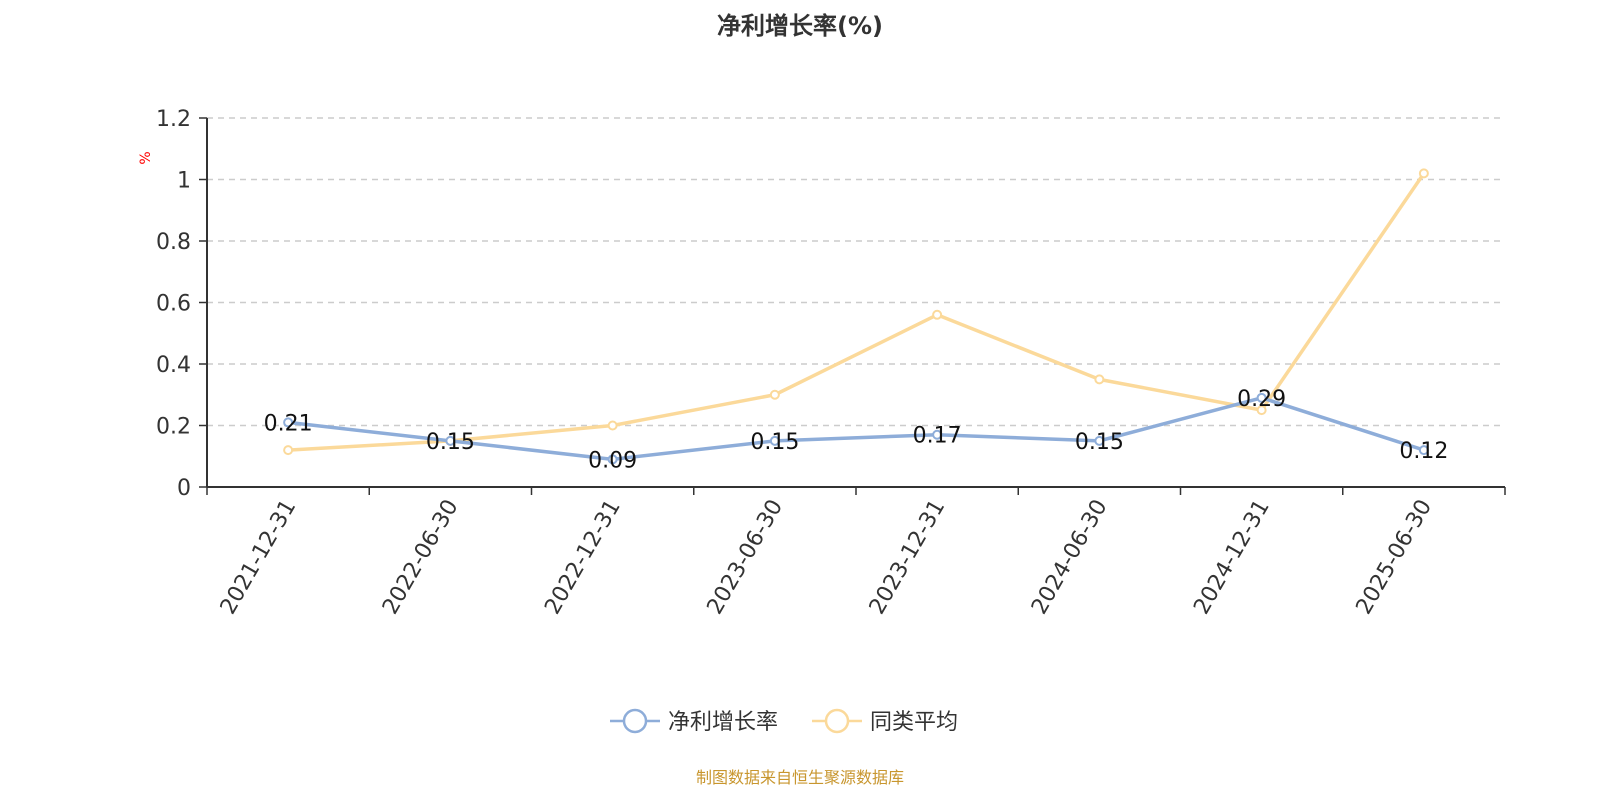  I want to click on y-tick-label: 0.8, so click(173, 242).